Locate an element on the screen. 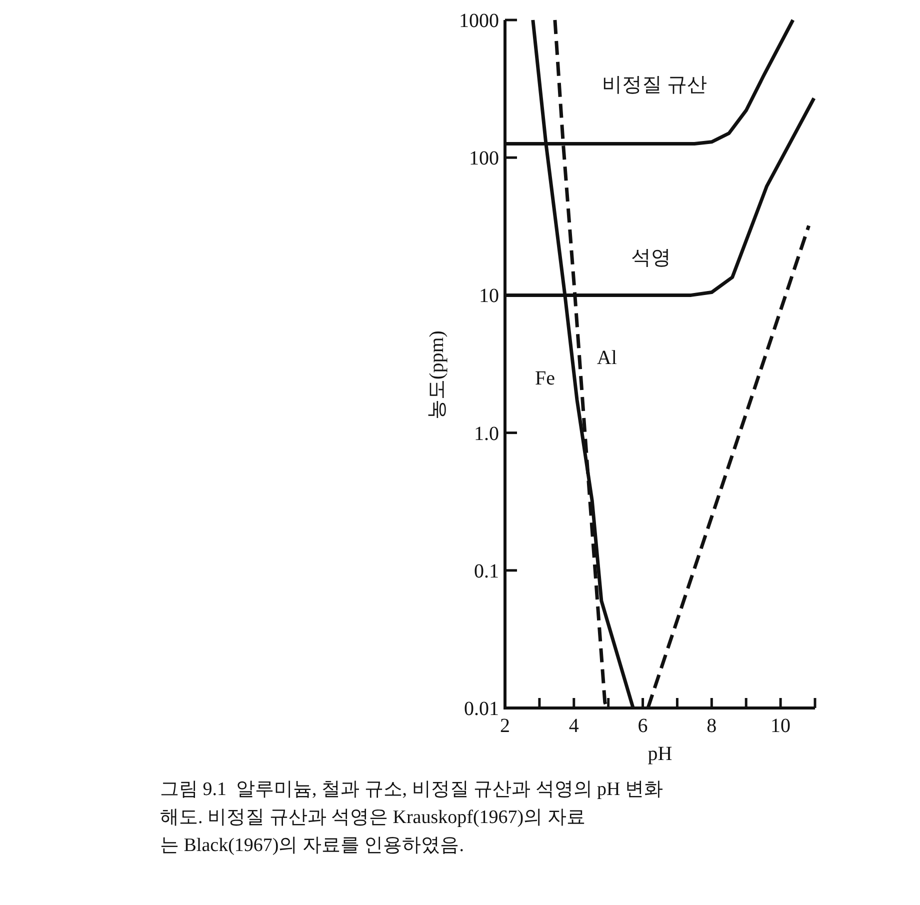 This screenshot has height=905, width=920. x-tick-label: 8 is located at coordinates (711, 726).